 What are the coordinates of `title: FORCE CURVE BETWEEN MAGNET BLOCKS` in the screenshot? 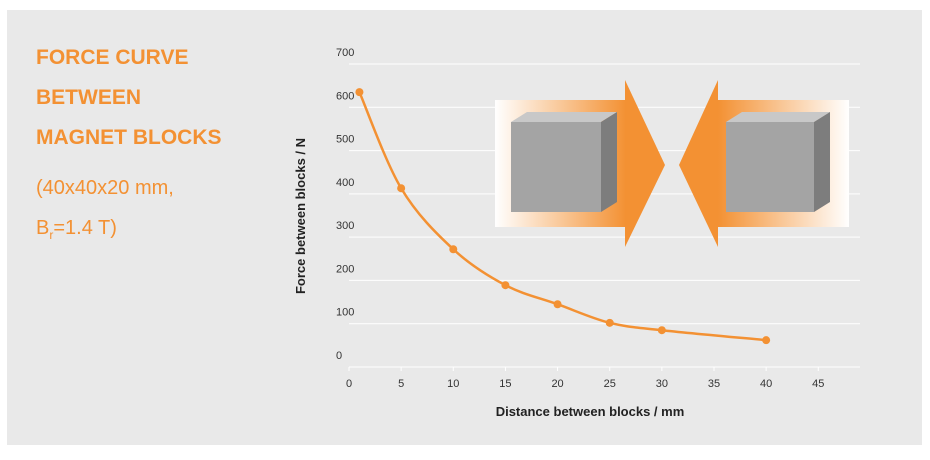 It's located at (129, 97).